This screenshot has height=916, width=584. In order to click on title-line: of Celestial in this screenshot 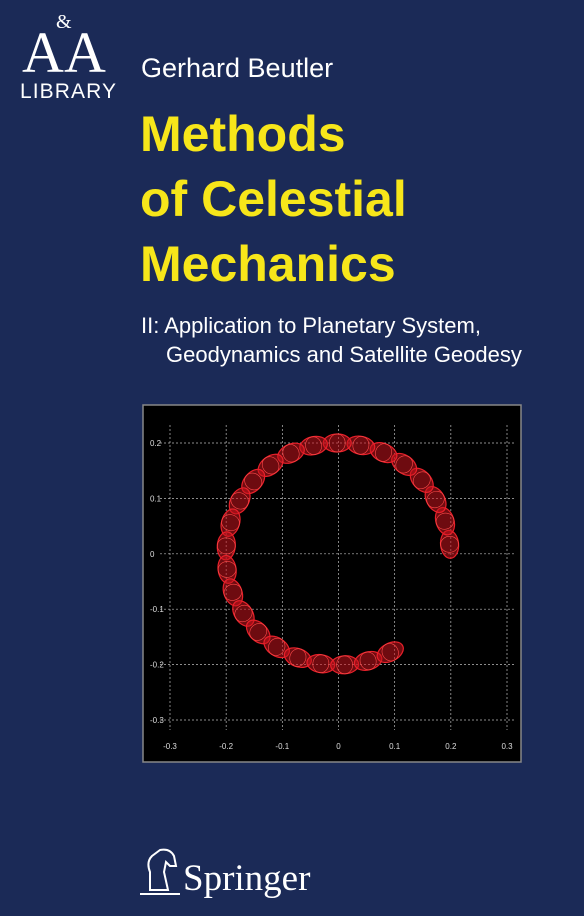, I will do `click(273, 199)`.